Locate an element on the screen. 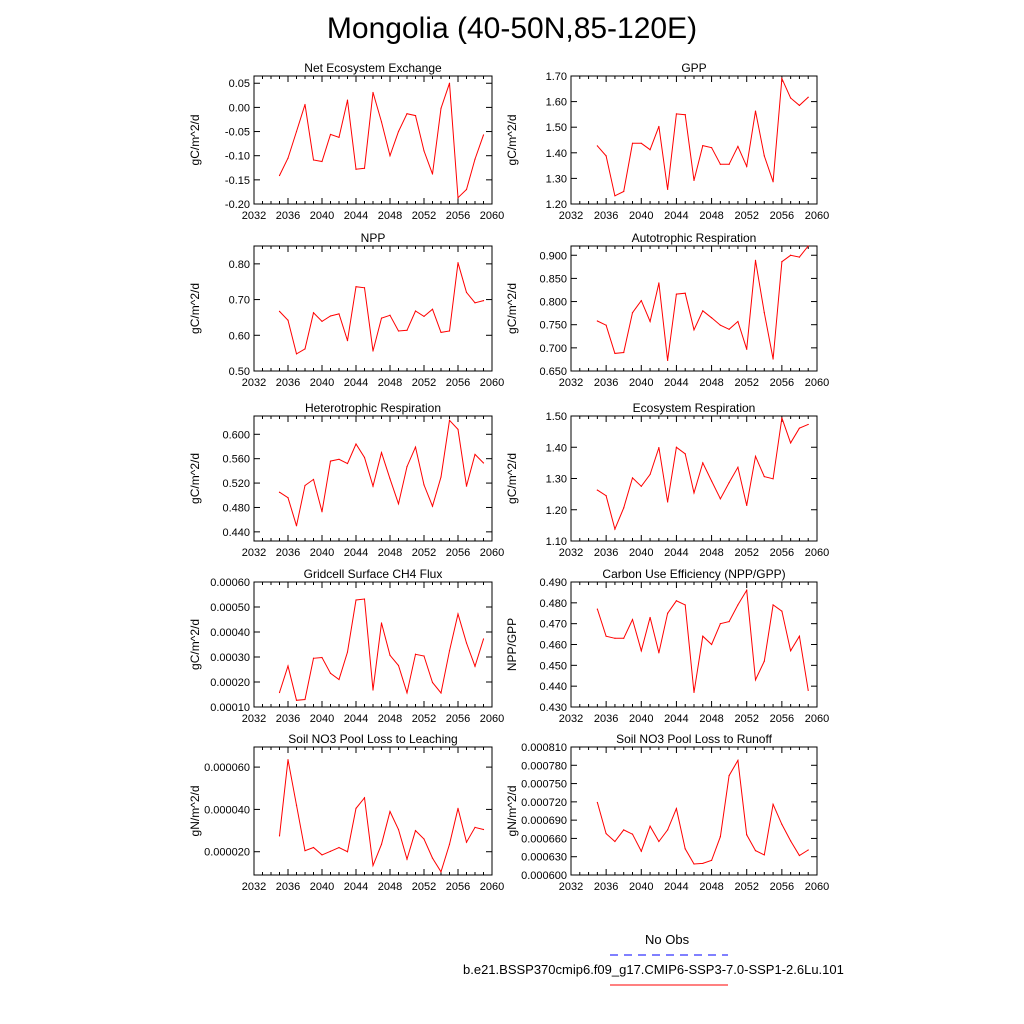 The height and width of the screenshot is (1024, 1024). x-tick-label: 2040 is located at coordinates (322, 887).